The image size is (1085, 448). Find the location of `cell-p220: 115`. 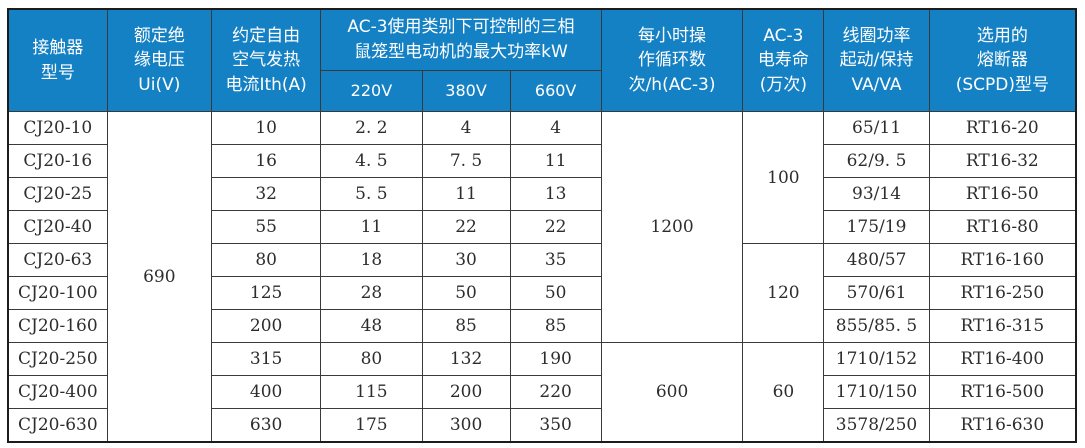

cell-p220: 115 is located at coordinates (371, 392).